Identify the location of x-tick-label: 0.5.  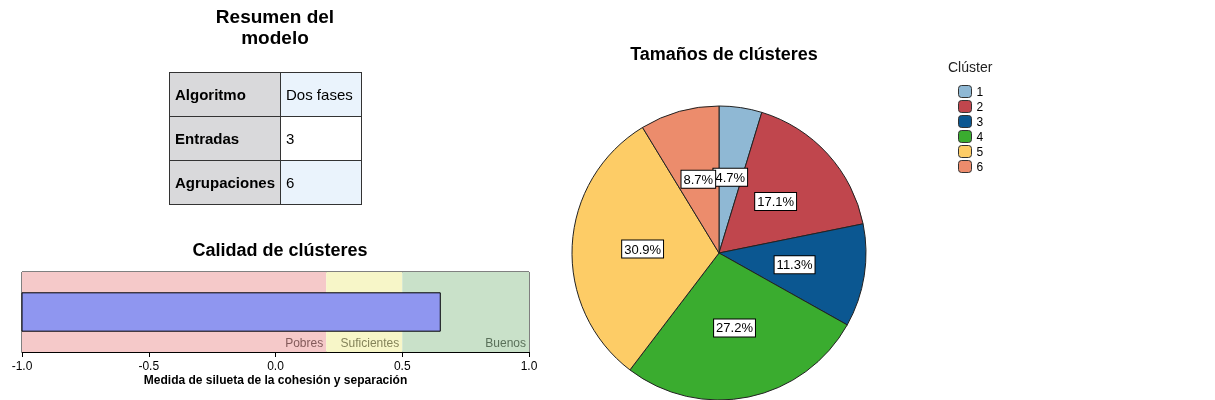
(402, 366).